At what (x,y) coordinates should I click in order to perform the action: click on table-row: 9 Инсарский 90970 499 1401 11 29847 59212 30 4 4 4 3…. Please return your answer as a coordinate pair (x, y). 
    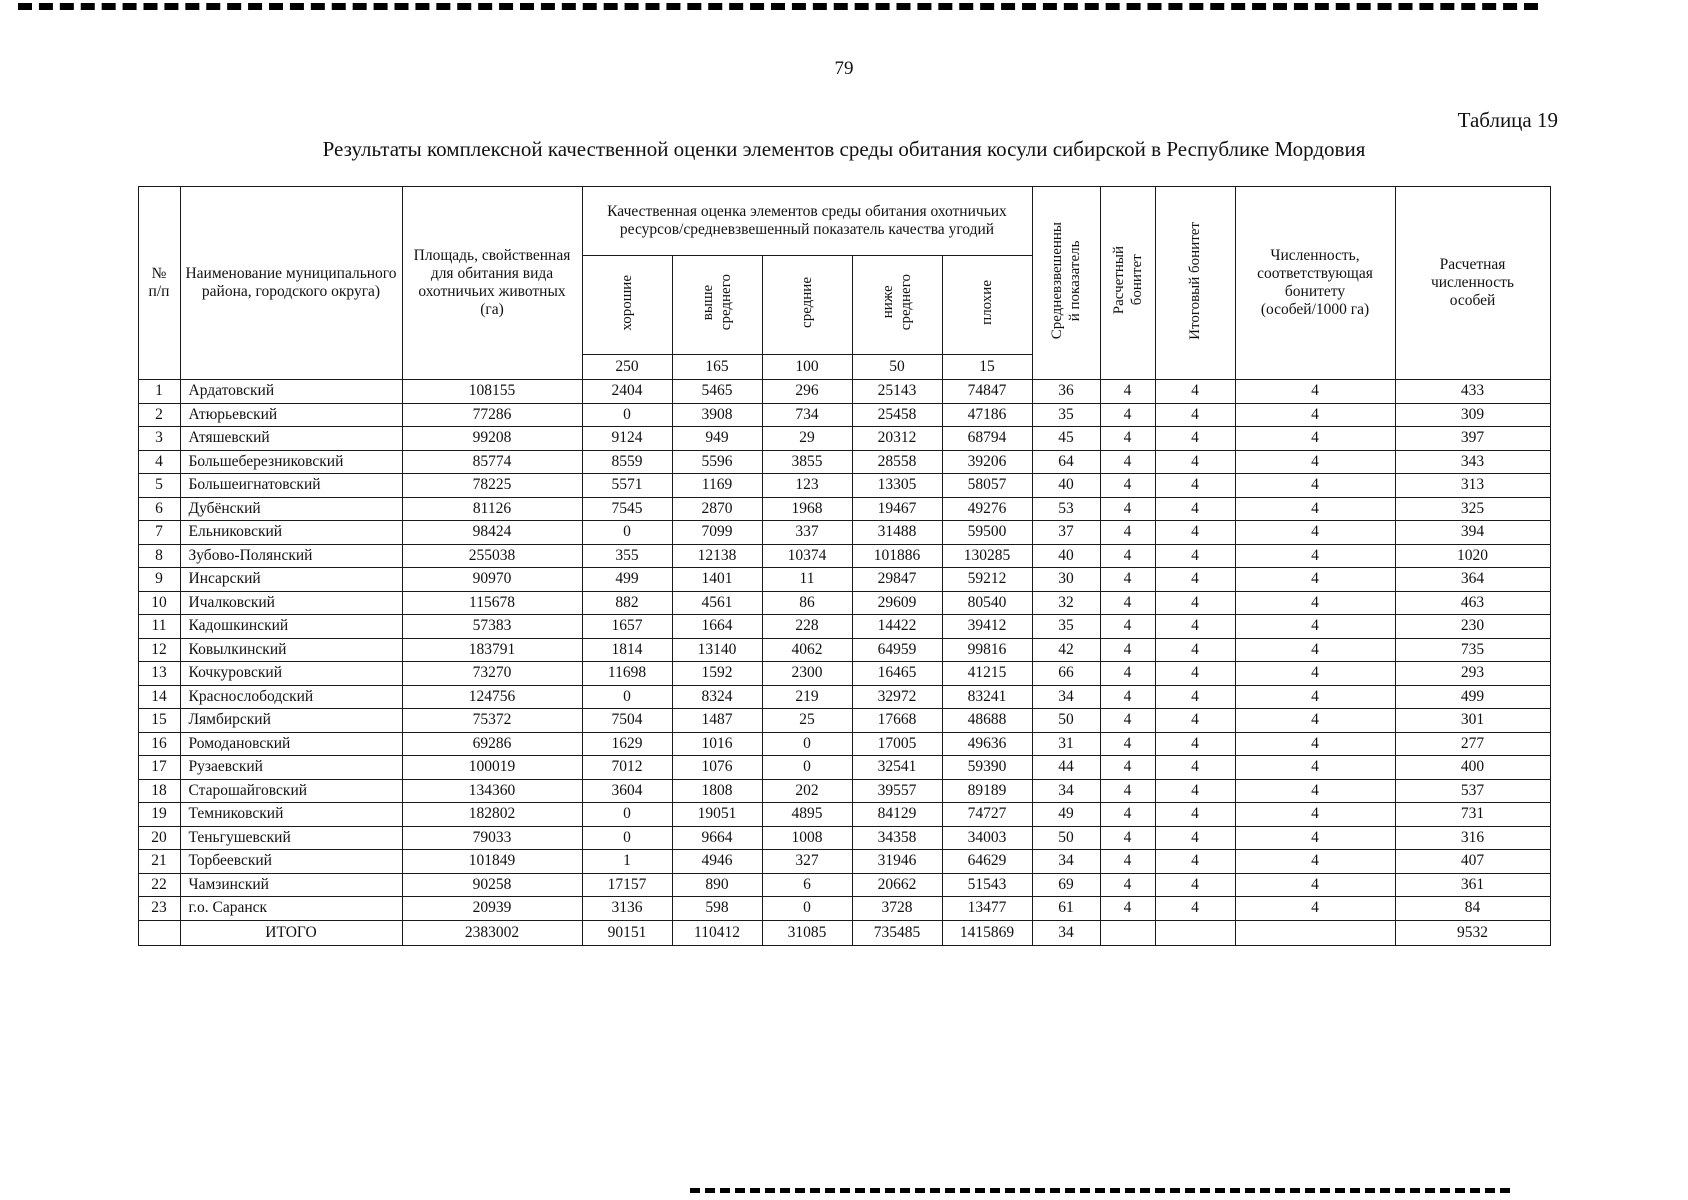
    Looking at the image, I should click on (844, 579).